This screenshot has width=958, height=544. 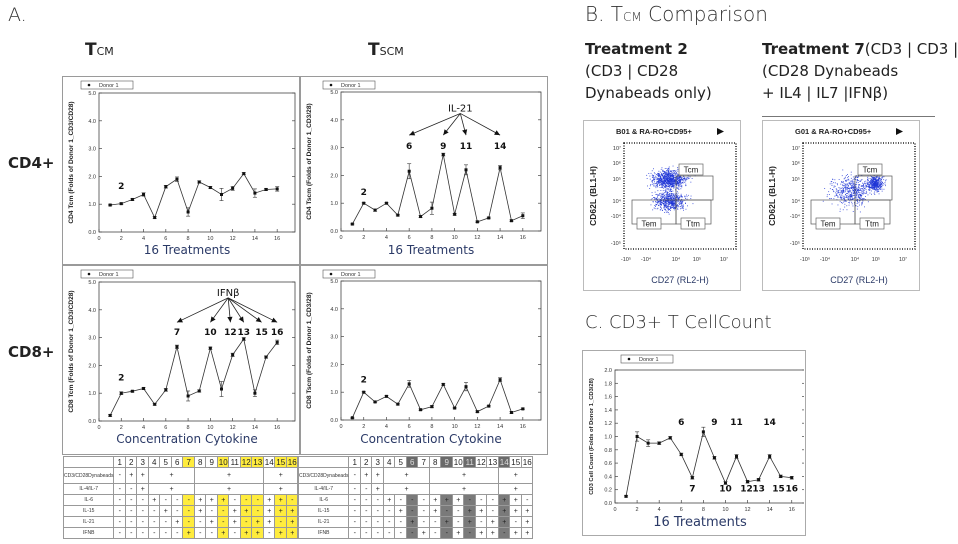 I want to click on plot-frame, so click(x=441, y=350).